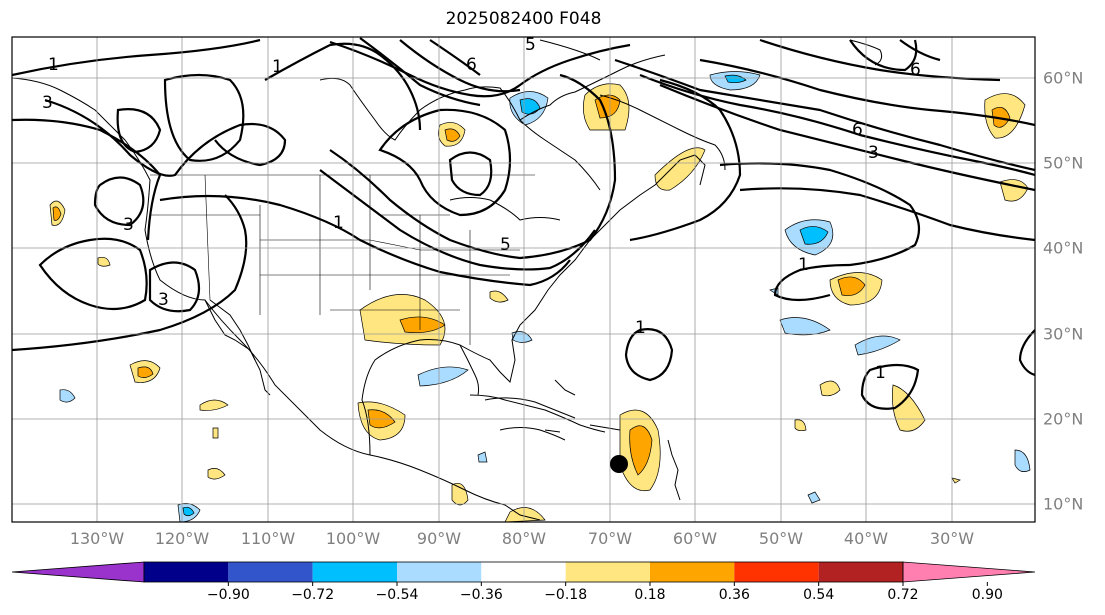 The width and height of the screenshot is (1105, 615). Describe the element at coordinates (987, 595) in the screenshot. I see `colorbar-tick-label: 0.90` at that location.